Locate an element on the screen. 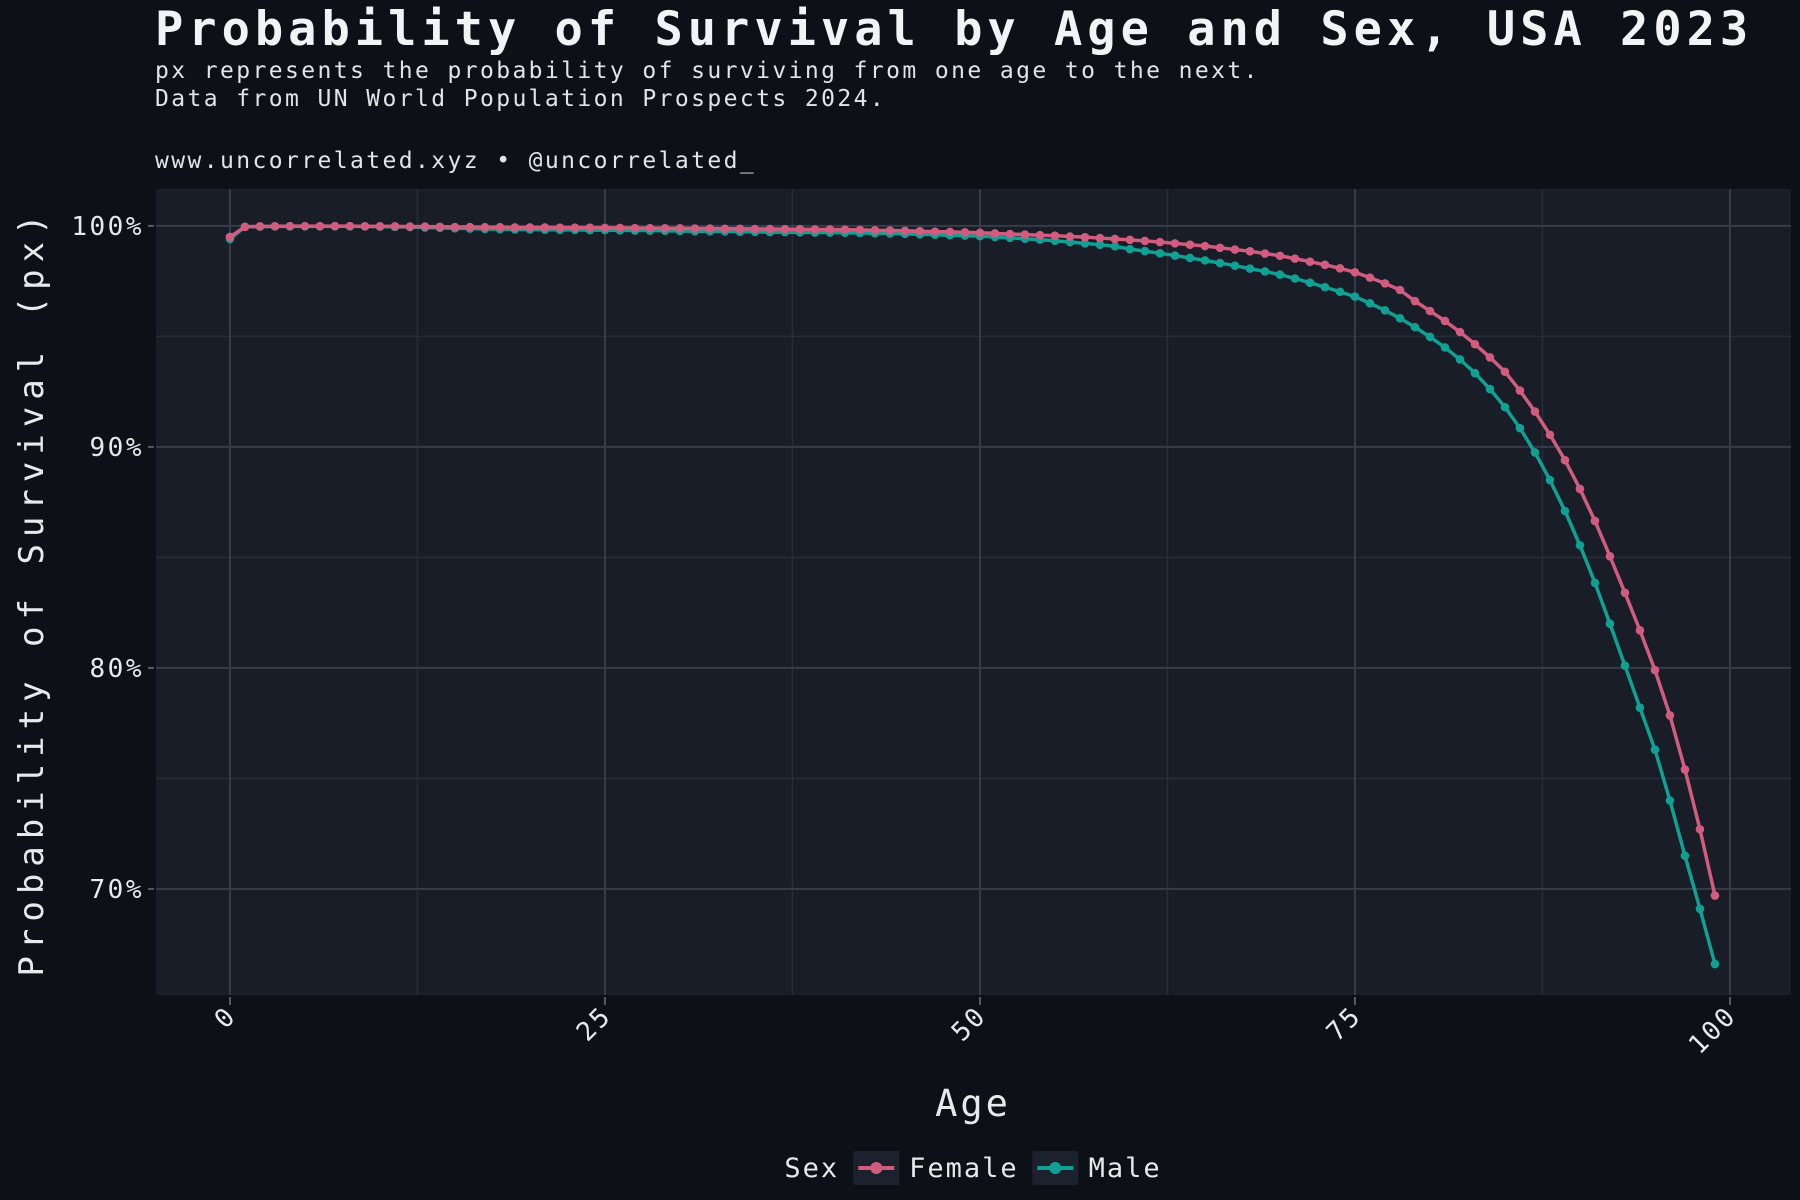 This screenshot has height=1200, width=1800. legend-item-male: Male is located at coordinates (1097, 1168).